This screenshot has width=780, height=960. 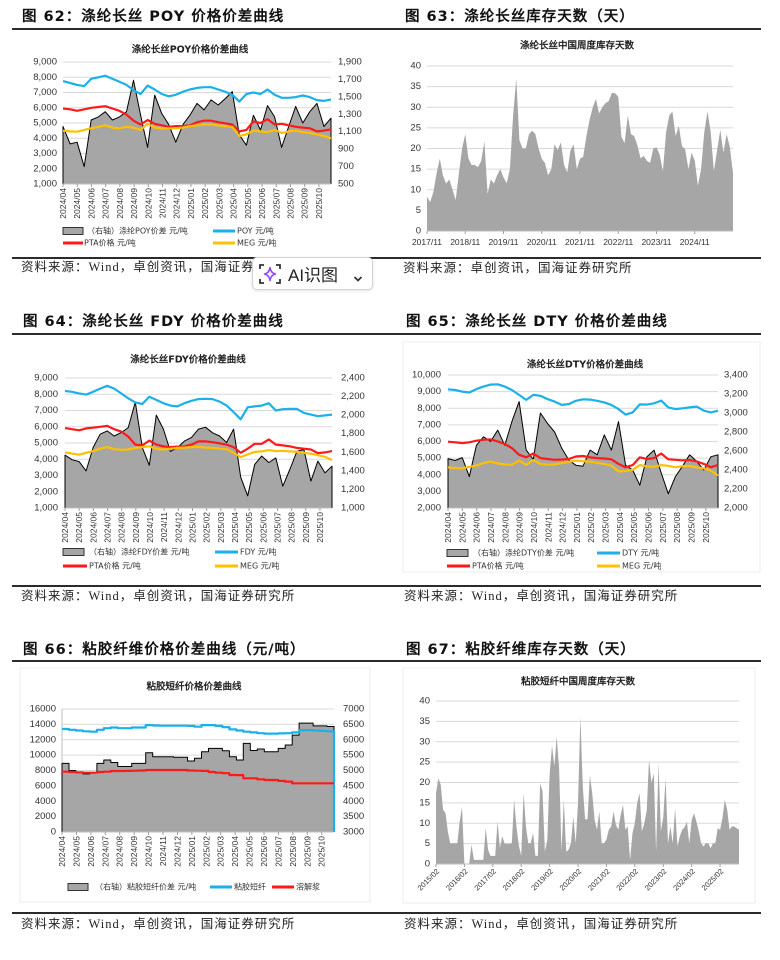 What do you see at coordinates (350, 62) in the screenshot?
I see `y-right-tick-label: 1,900` at bounding box center [350, 62].